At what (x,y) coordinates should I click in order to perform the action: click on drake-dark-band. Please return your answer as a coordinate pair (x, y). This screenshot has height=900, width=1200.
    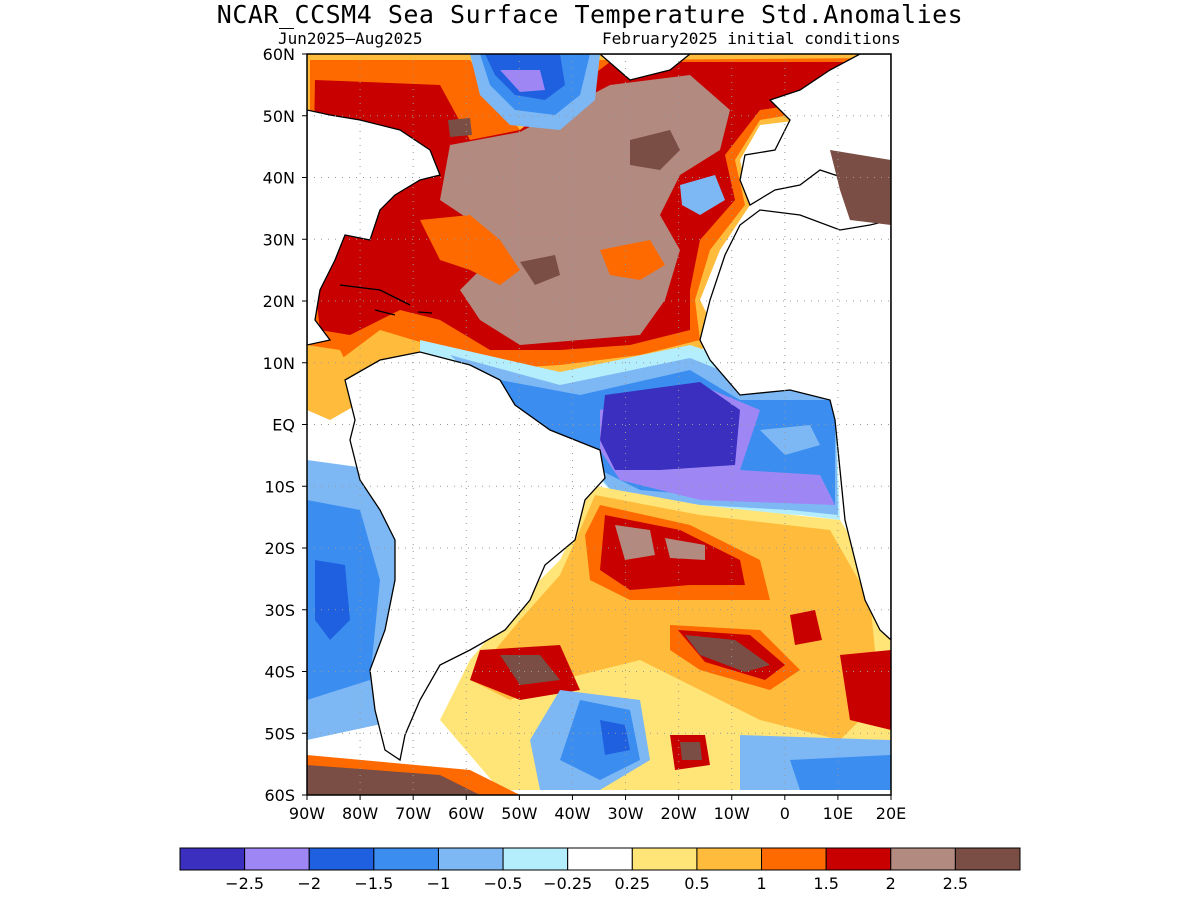
    Looking at the image, I should click on (393, 780).